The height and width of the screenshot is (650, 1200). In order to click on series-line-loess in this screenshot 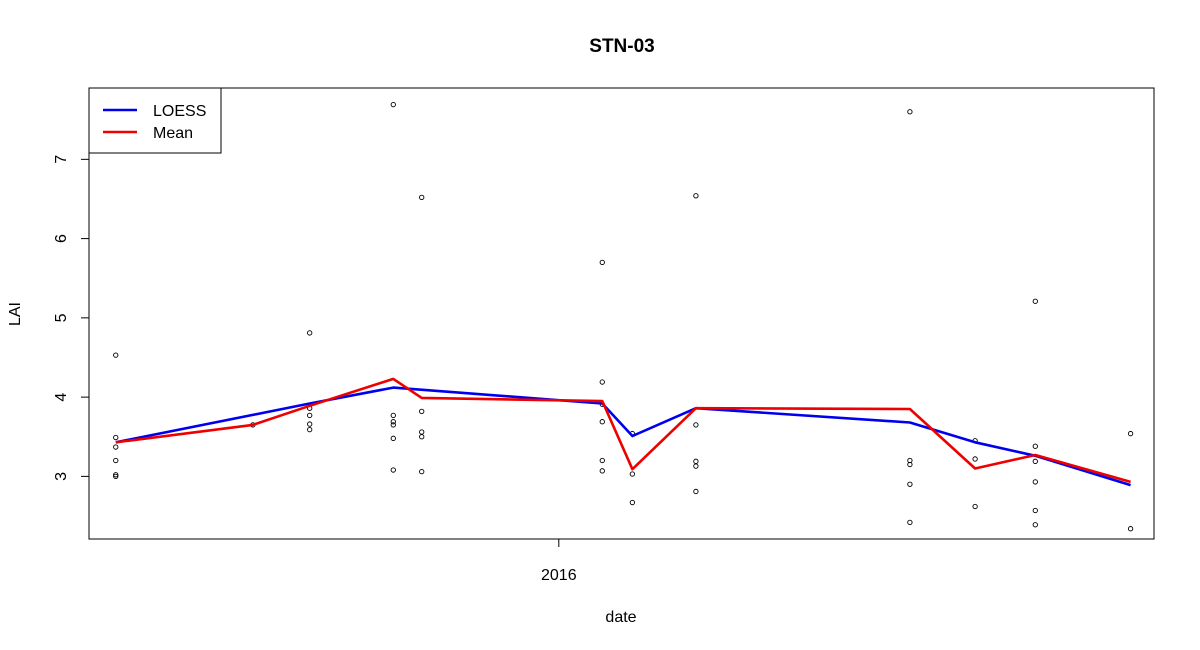, I will do `click(623, 436)`.